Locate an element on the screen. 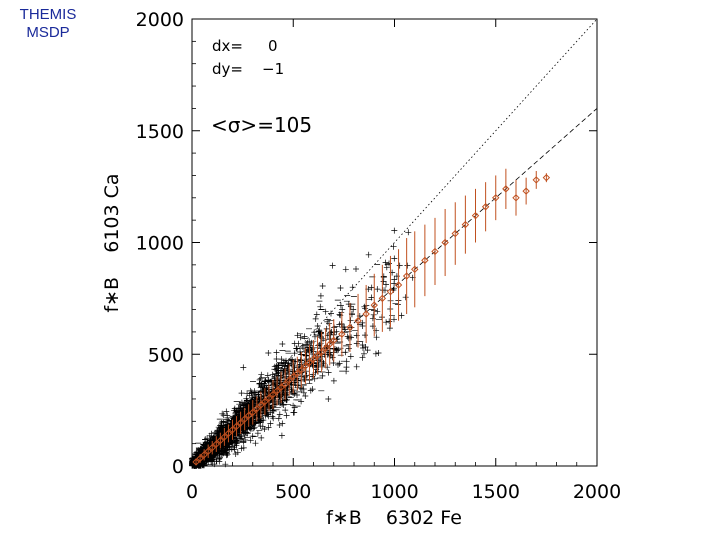  dx-value: 0 is located at coordinates (273, 46).